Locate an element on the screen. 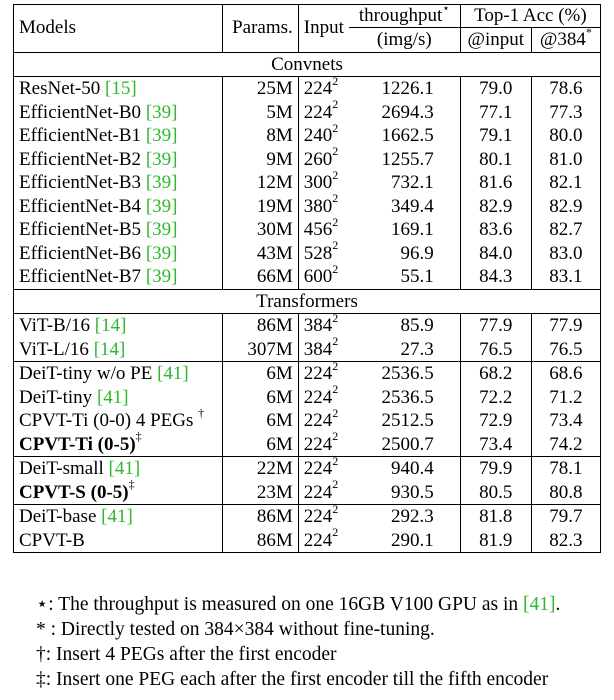  citation-link: [15] is located at coordinates (121, 88).